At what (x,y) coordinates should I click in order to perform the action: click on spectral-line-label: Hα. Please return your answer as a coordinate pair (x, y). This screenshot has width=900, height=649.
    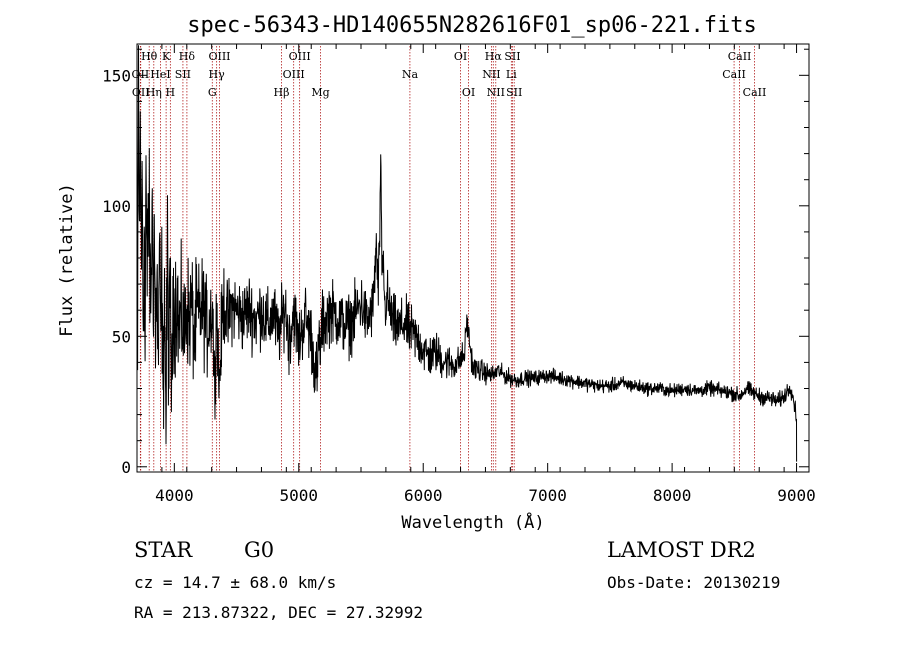
    Looking at the image, I should click on (494, 56).